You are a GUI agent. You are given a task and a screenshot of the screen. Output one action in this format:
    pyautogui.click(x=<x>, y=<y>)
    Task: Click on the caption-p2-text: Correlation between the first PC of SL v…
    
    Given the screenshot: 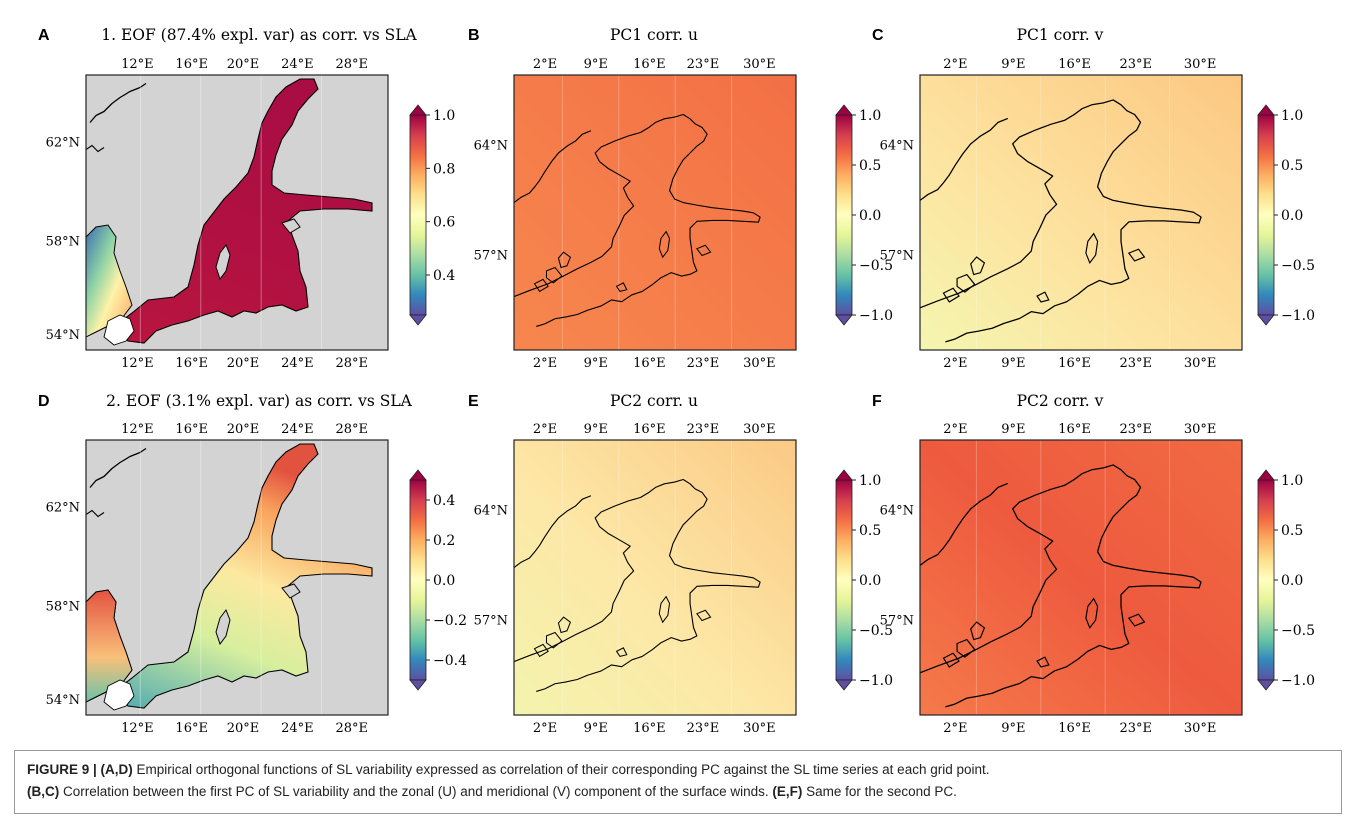 What is the action you would take?
    pyautogui.click(x=416, y=791)
    